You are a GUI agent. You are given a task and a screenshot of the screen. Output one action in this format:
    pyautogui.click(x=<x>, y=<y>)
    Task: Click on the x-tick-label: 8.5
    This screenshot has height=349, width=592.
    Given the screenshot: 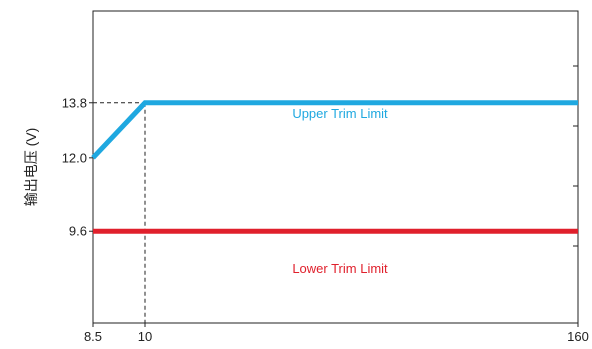 What is the action you would take?
    pyautogui.click(x=93, y=336)
    